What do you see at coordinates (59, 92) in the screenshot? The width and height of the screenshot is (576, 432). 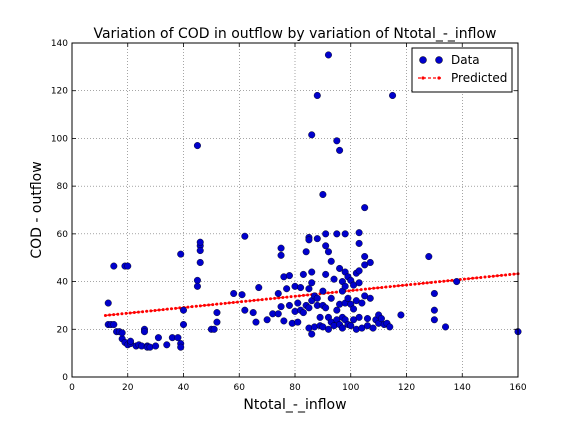 I see `y-tick-label: 120` at bounding box center [59, 92].